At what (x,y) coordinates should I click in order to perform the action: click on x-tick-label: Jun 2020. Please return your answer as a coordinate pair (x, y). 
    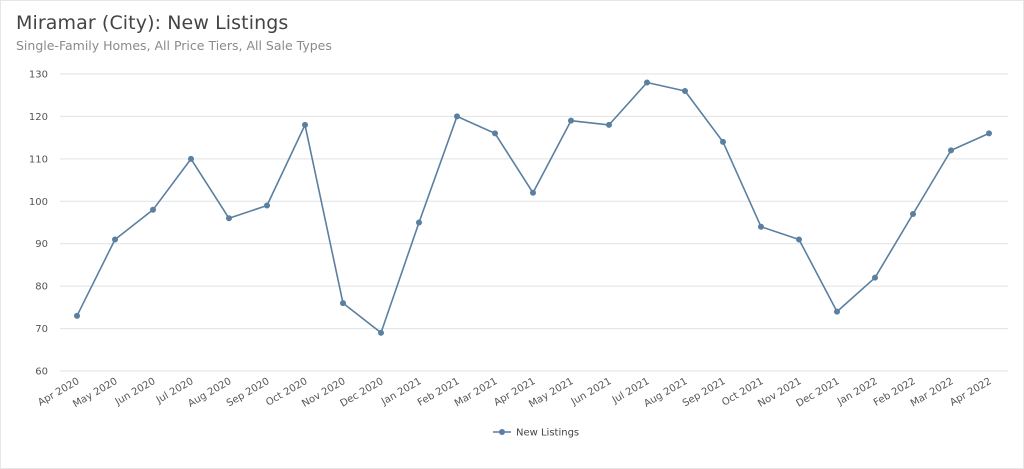
    Looking at the image, I should click on (135, 392).